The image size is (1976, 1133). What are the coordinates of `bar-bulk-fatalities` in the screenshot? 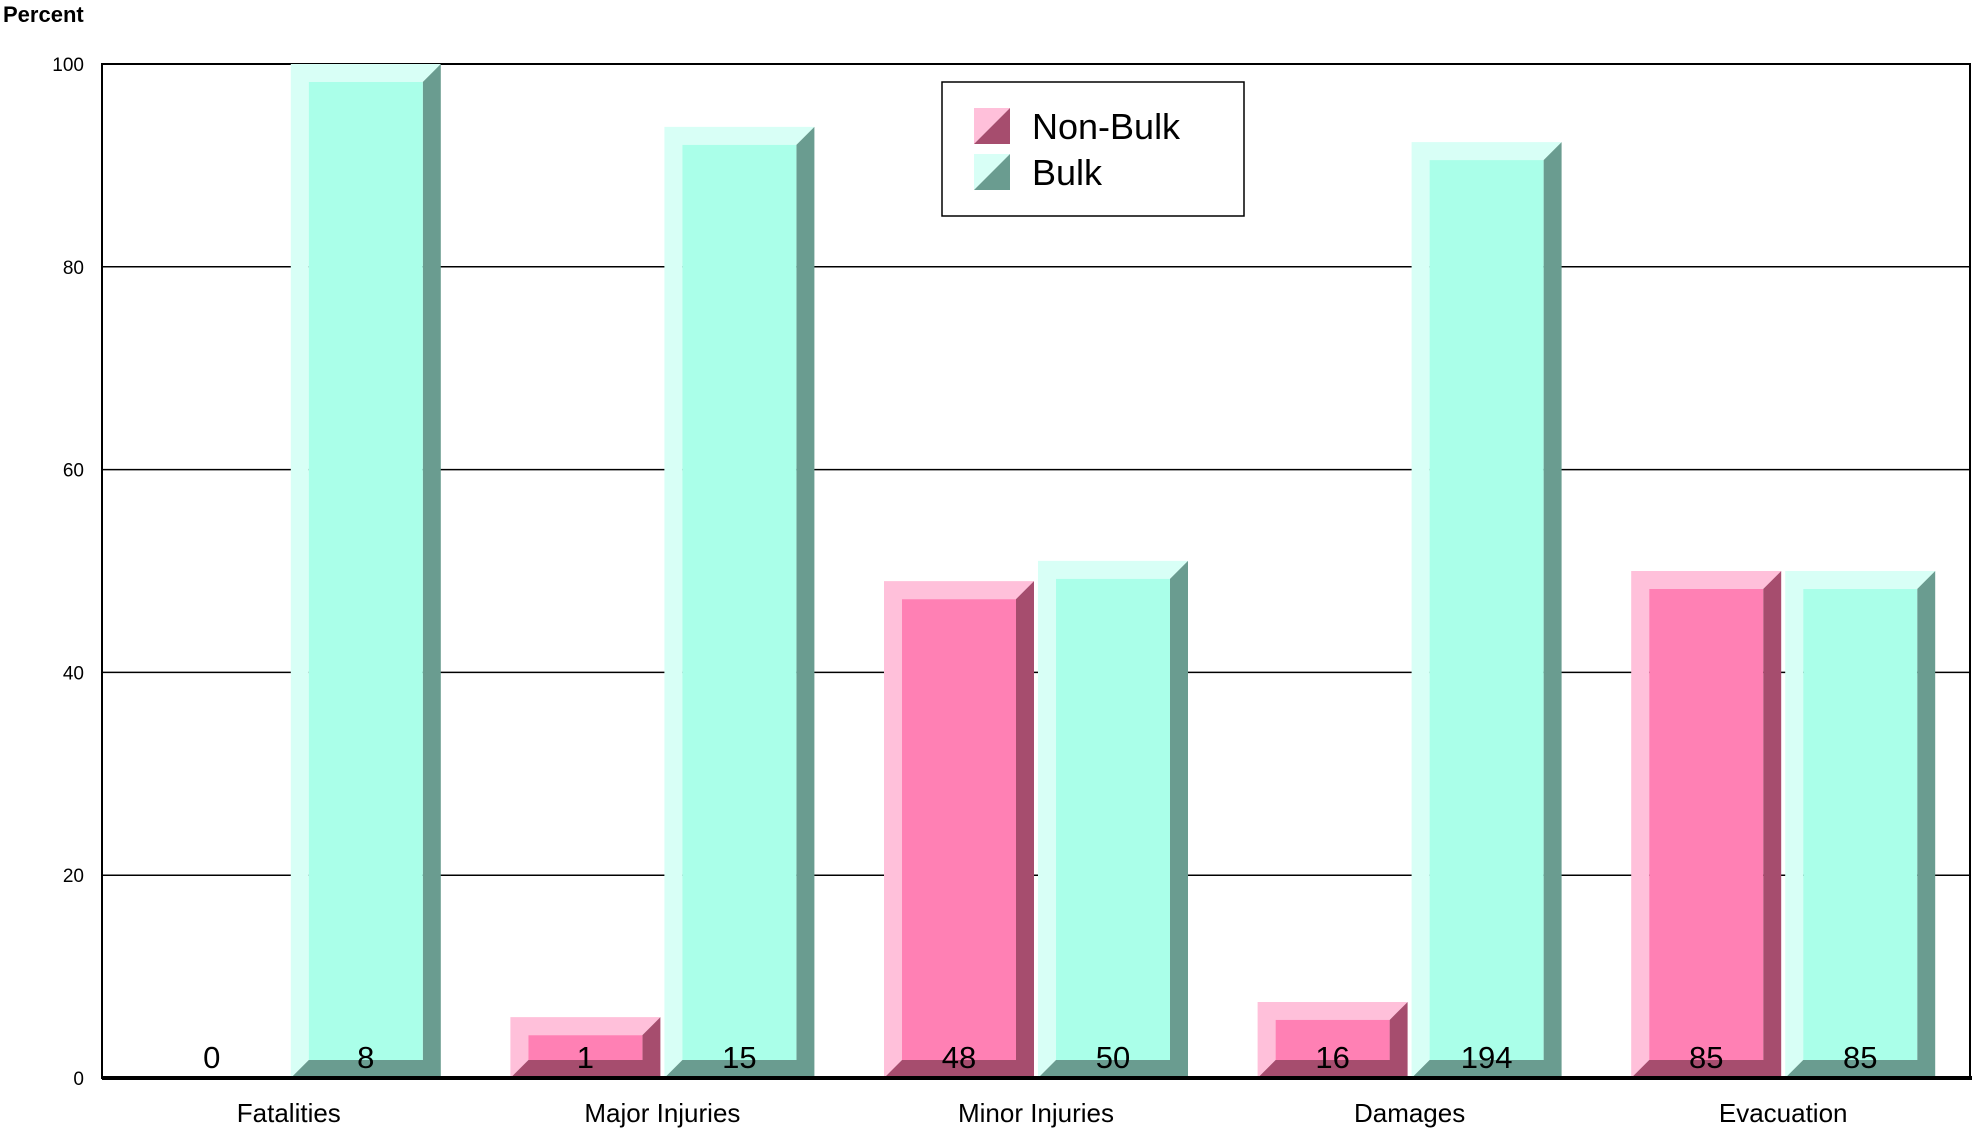 It's located at (365, 571).